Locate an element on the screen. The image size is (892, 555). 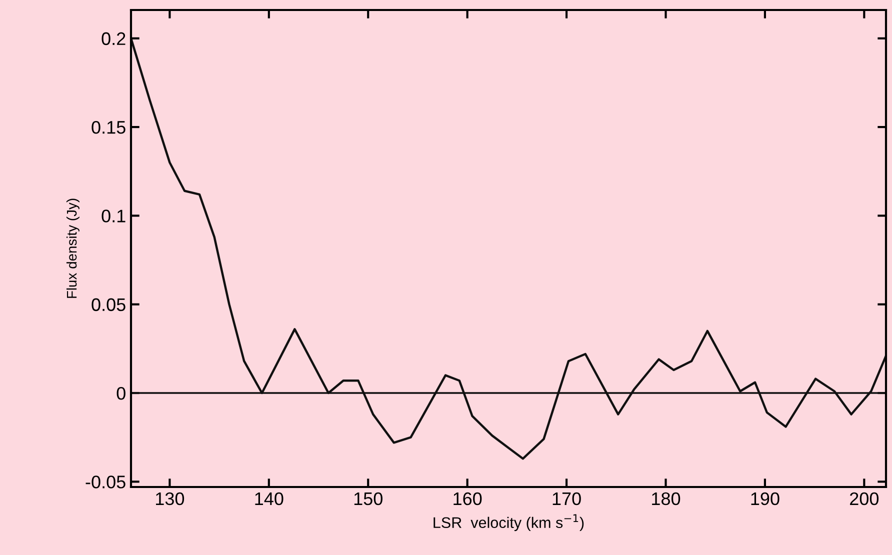
y-tick-label: -0.05 is located at coordinates (106, 482).